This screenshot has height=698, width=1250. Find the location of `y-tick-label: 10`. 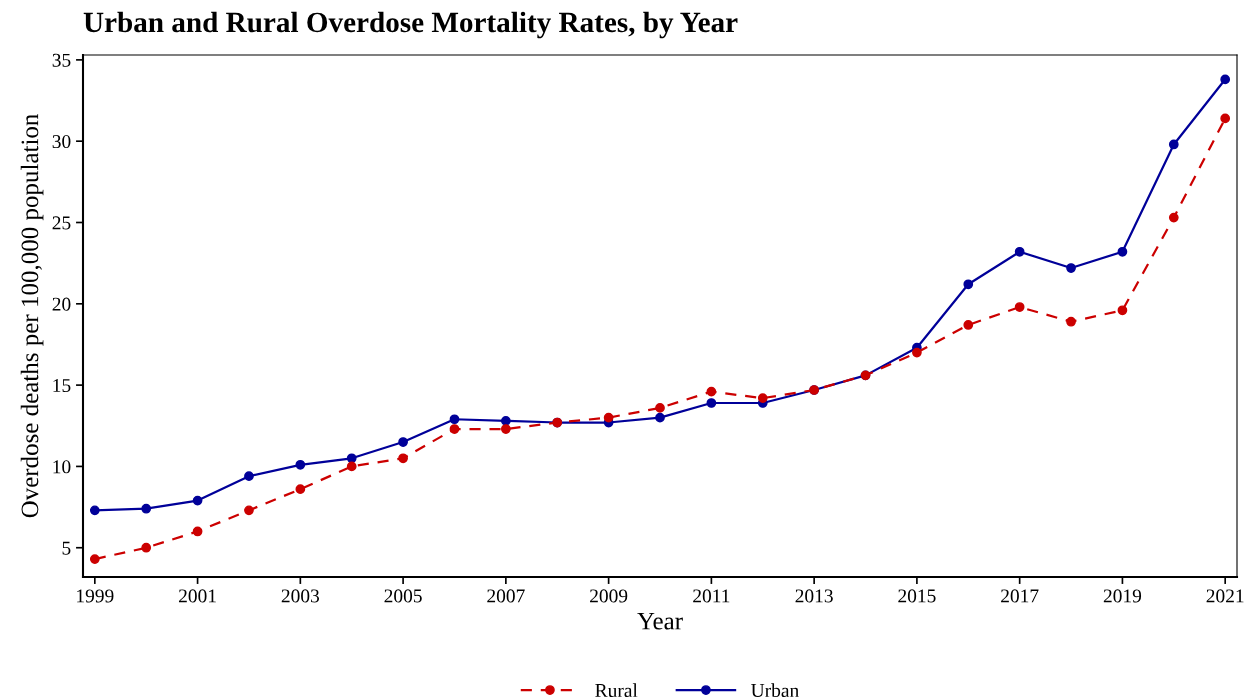

y-tick-label: 10 is located at coordinates (62, 467).